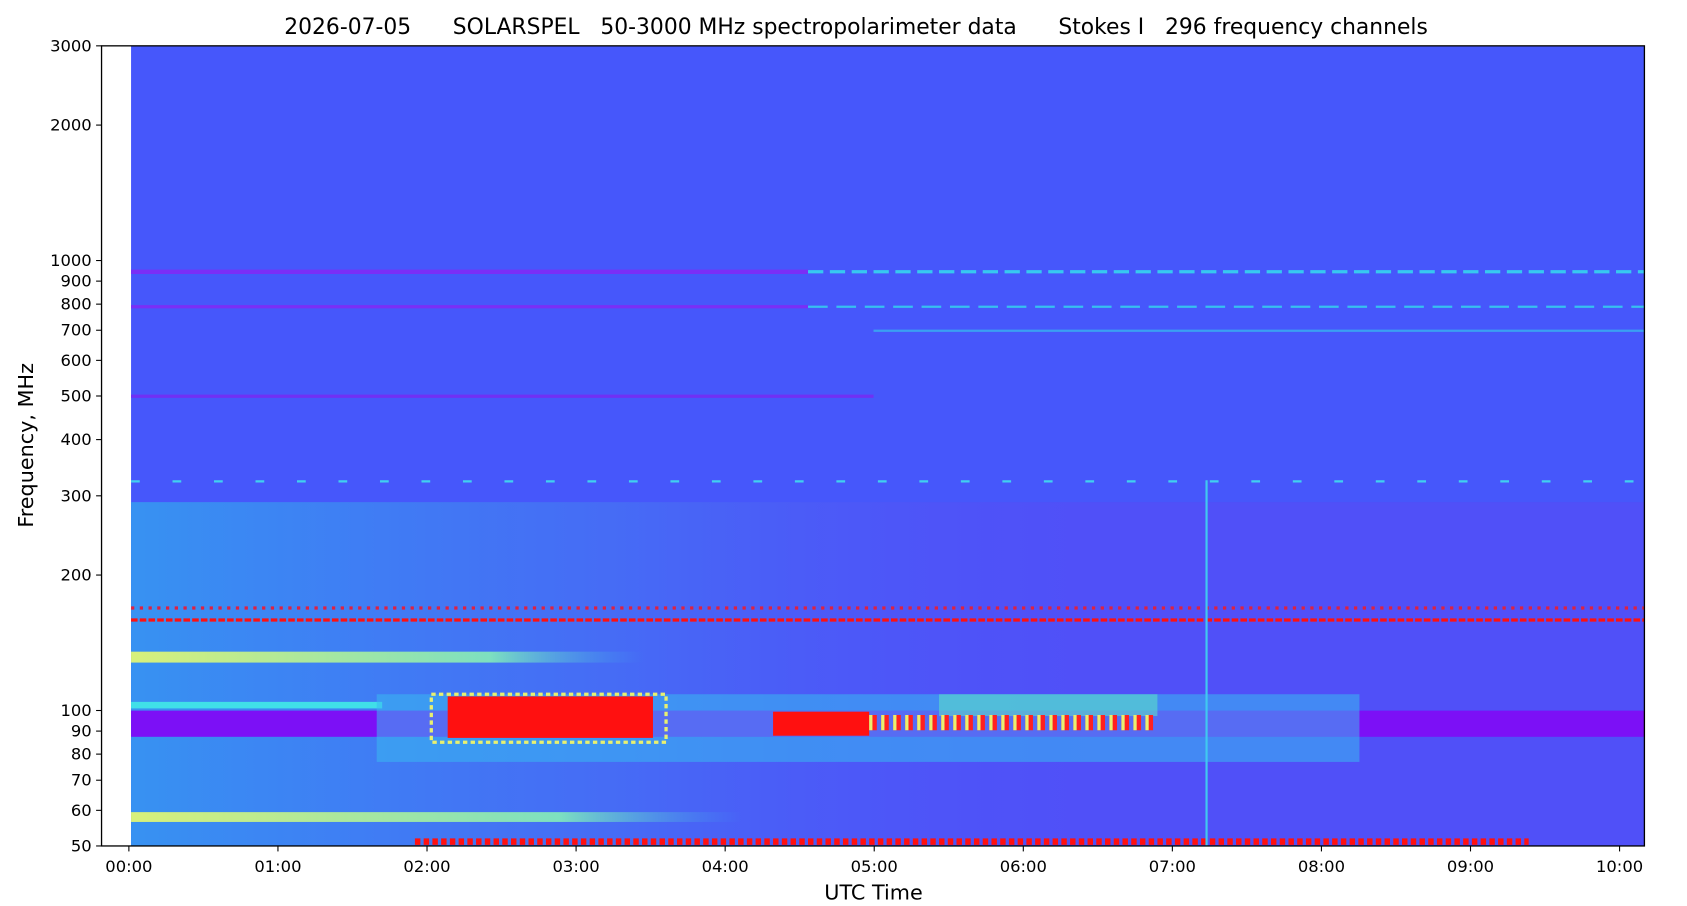  Describe the element at coordinates (71, 260) in the screenshot. I see `y-tick-label: 1000` at that location.